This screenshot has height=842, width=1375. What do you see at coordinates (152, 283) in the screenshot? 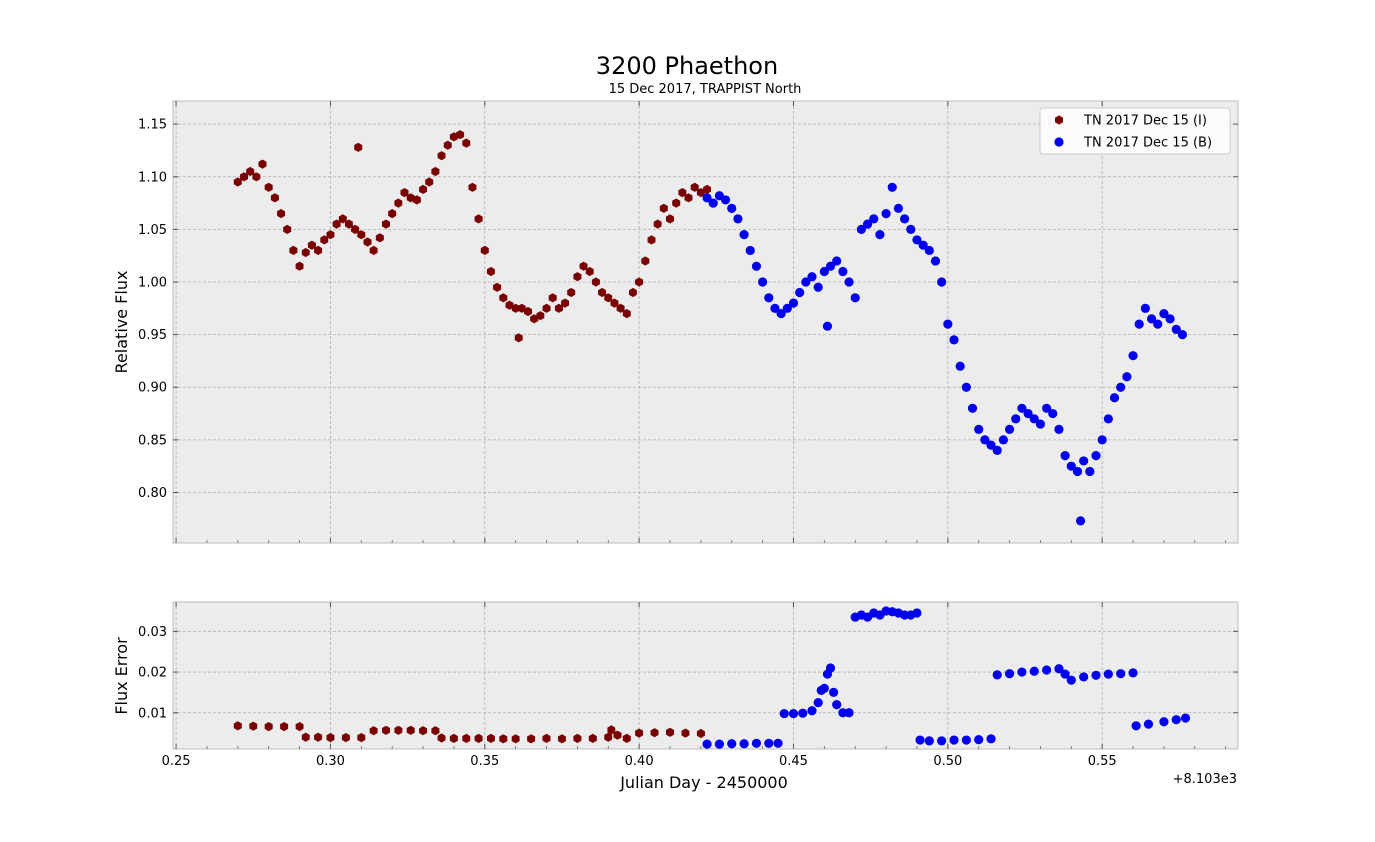
I see `y-tick-label: 1.00` at bounding box center [152, 283].